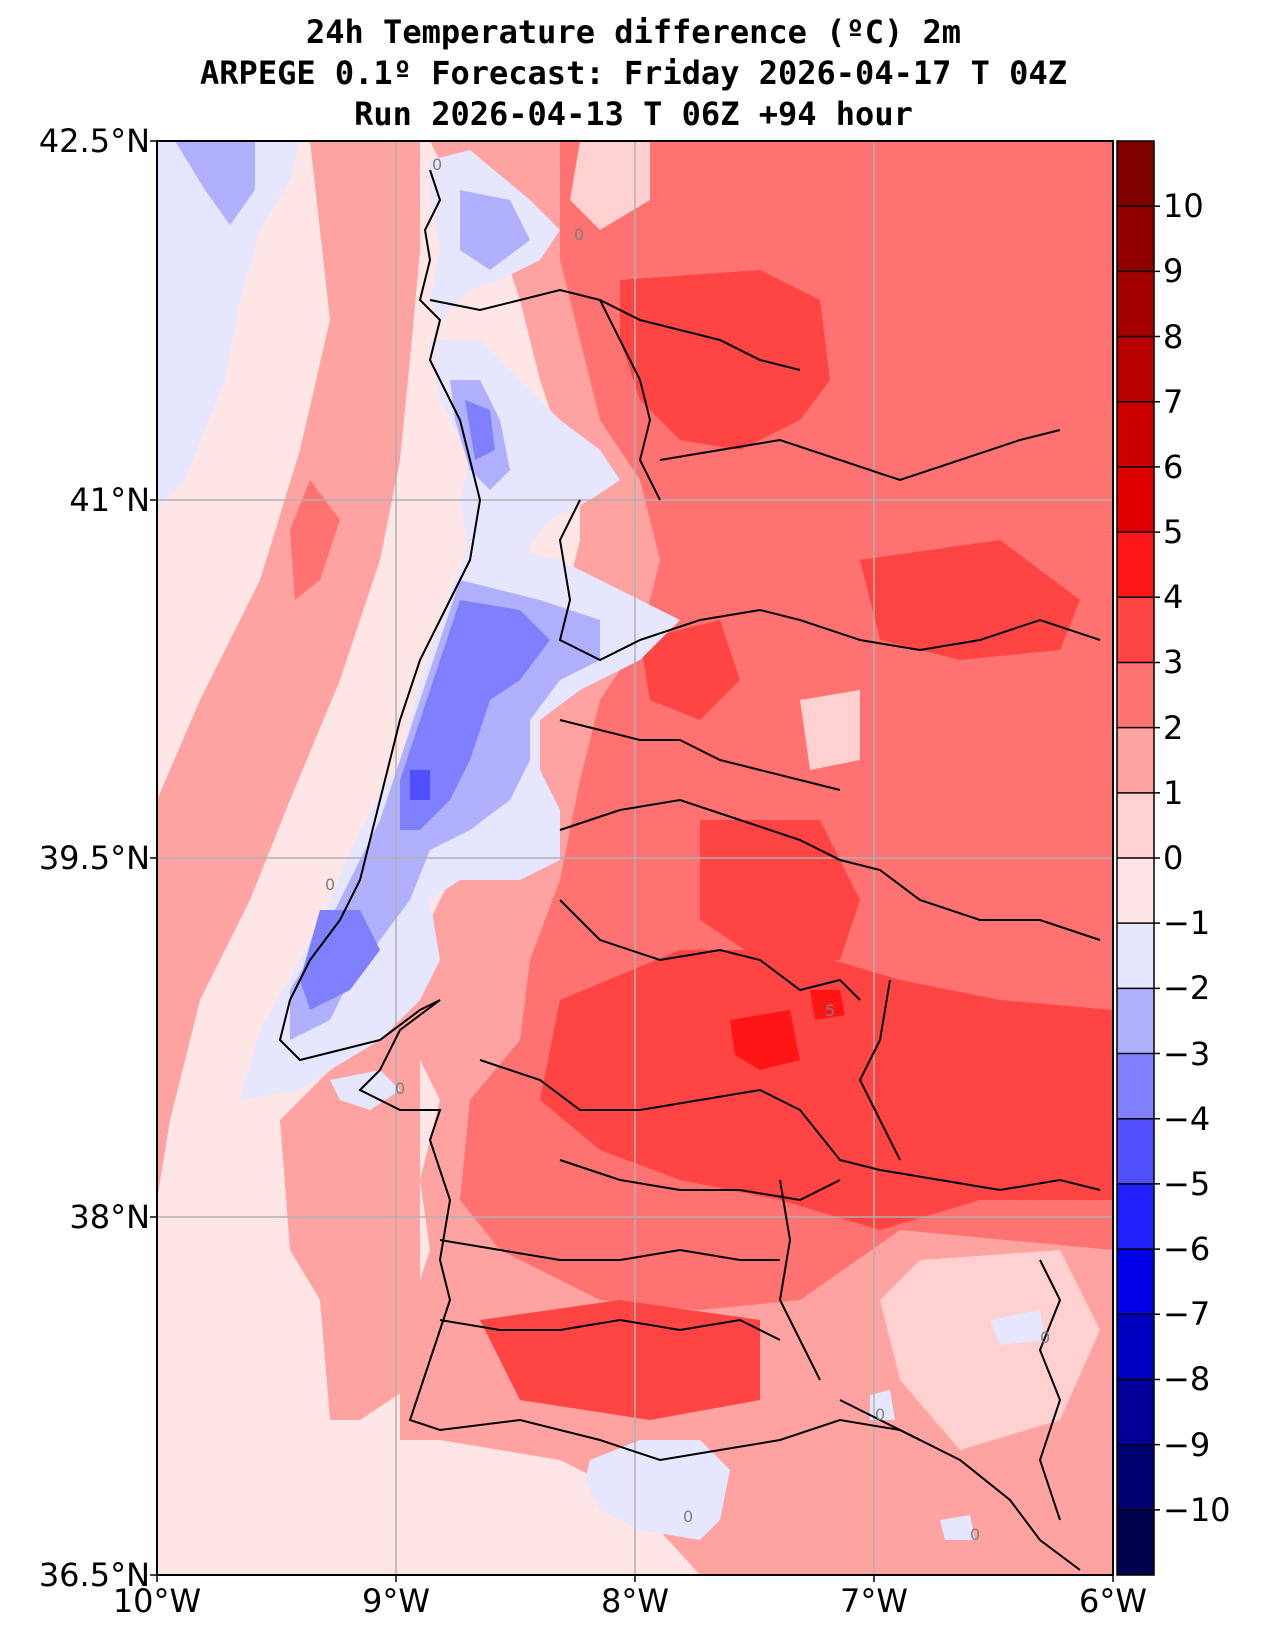 This screenshot has width=1267, height=1648. Describe the element at coordinates (315, 540) in the screenshot. I see `sea-warm-spot` at that location.